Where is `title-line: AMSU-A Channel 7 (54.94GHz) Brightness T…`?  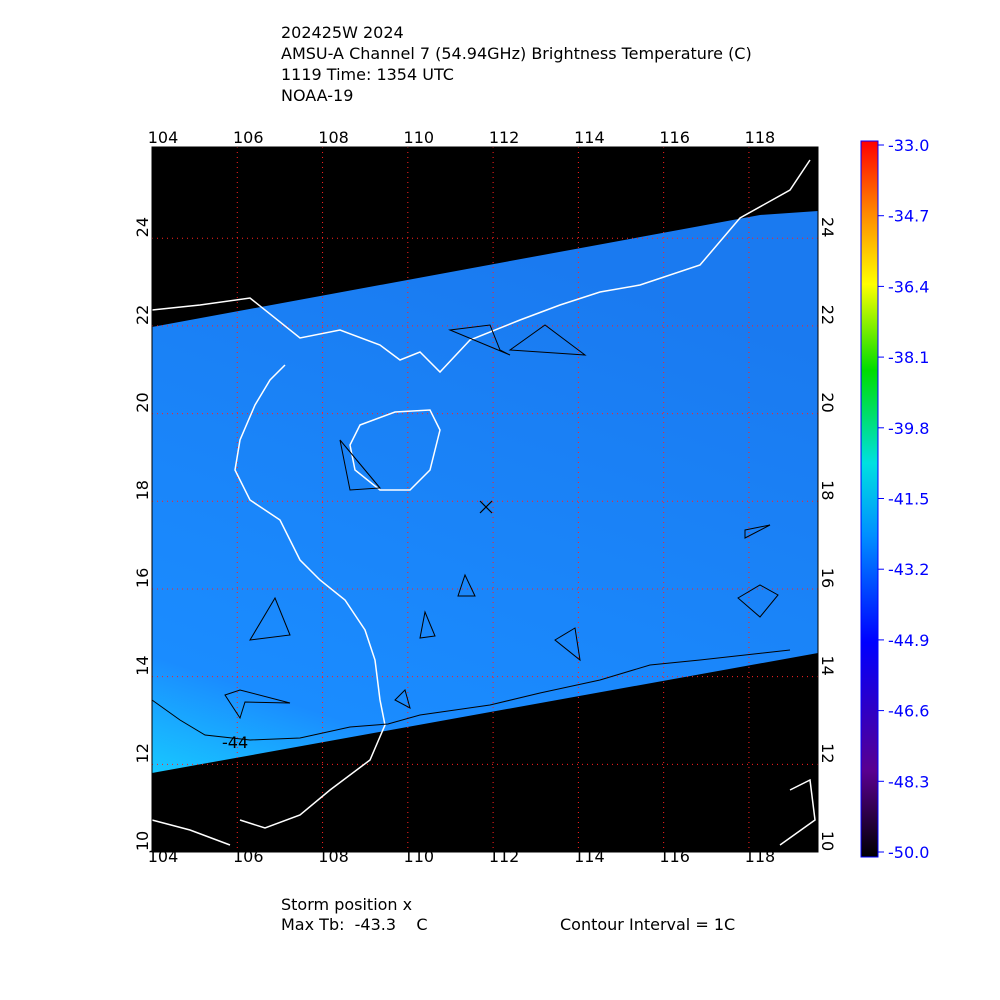
title-line: AMSU-A Channel 7 (54.94GHz) Brightness T… is located at coordinates (516, 53).